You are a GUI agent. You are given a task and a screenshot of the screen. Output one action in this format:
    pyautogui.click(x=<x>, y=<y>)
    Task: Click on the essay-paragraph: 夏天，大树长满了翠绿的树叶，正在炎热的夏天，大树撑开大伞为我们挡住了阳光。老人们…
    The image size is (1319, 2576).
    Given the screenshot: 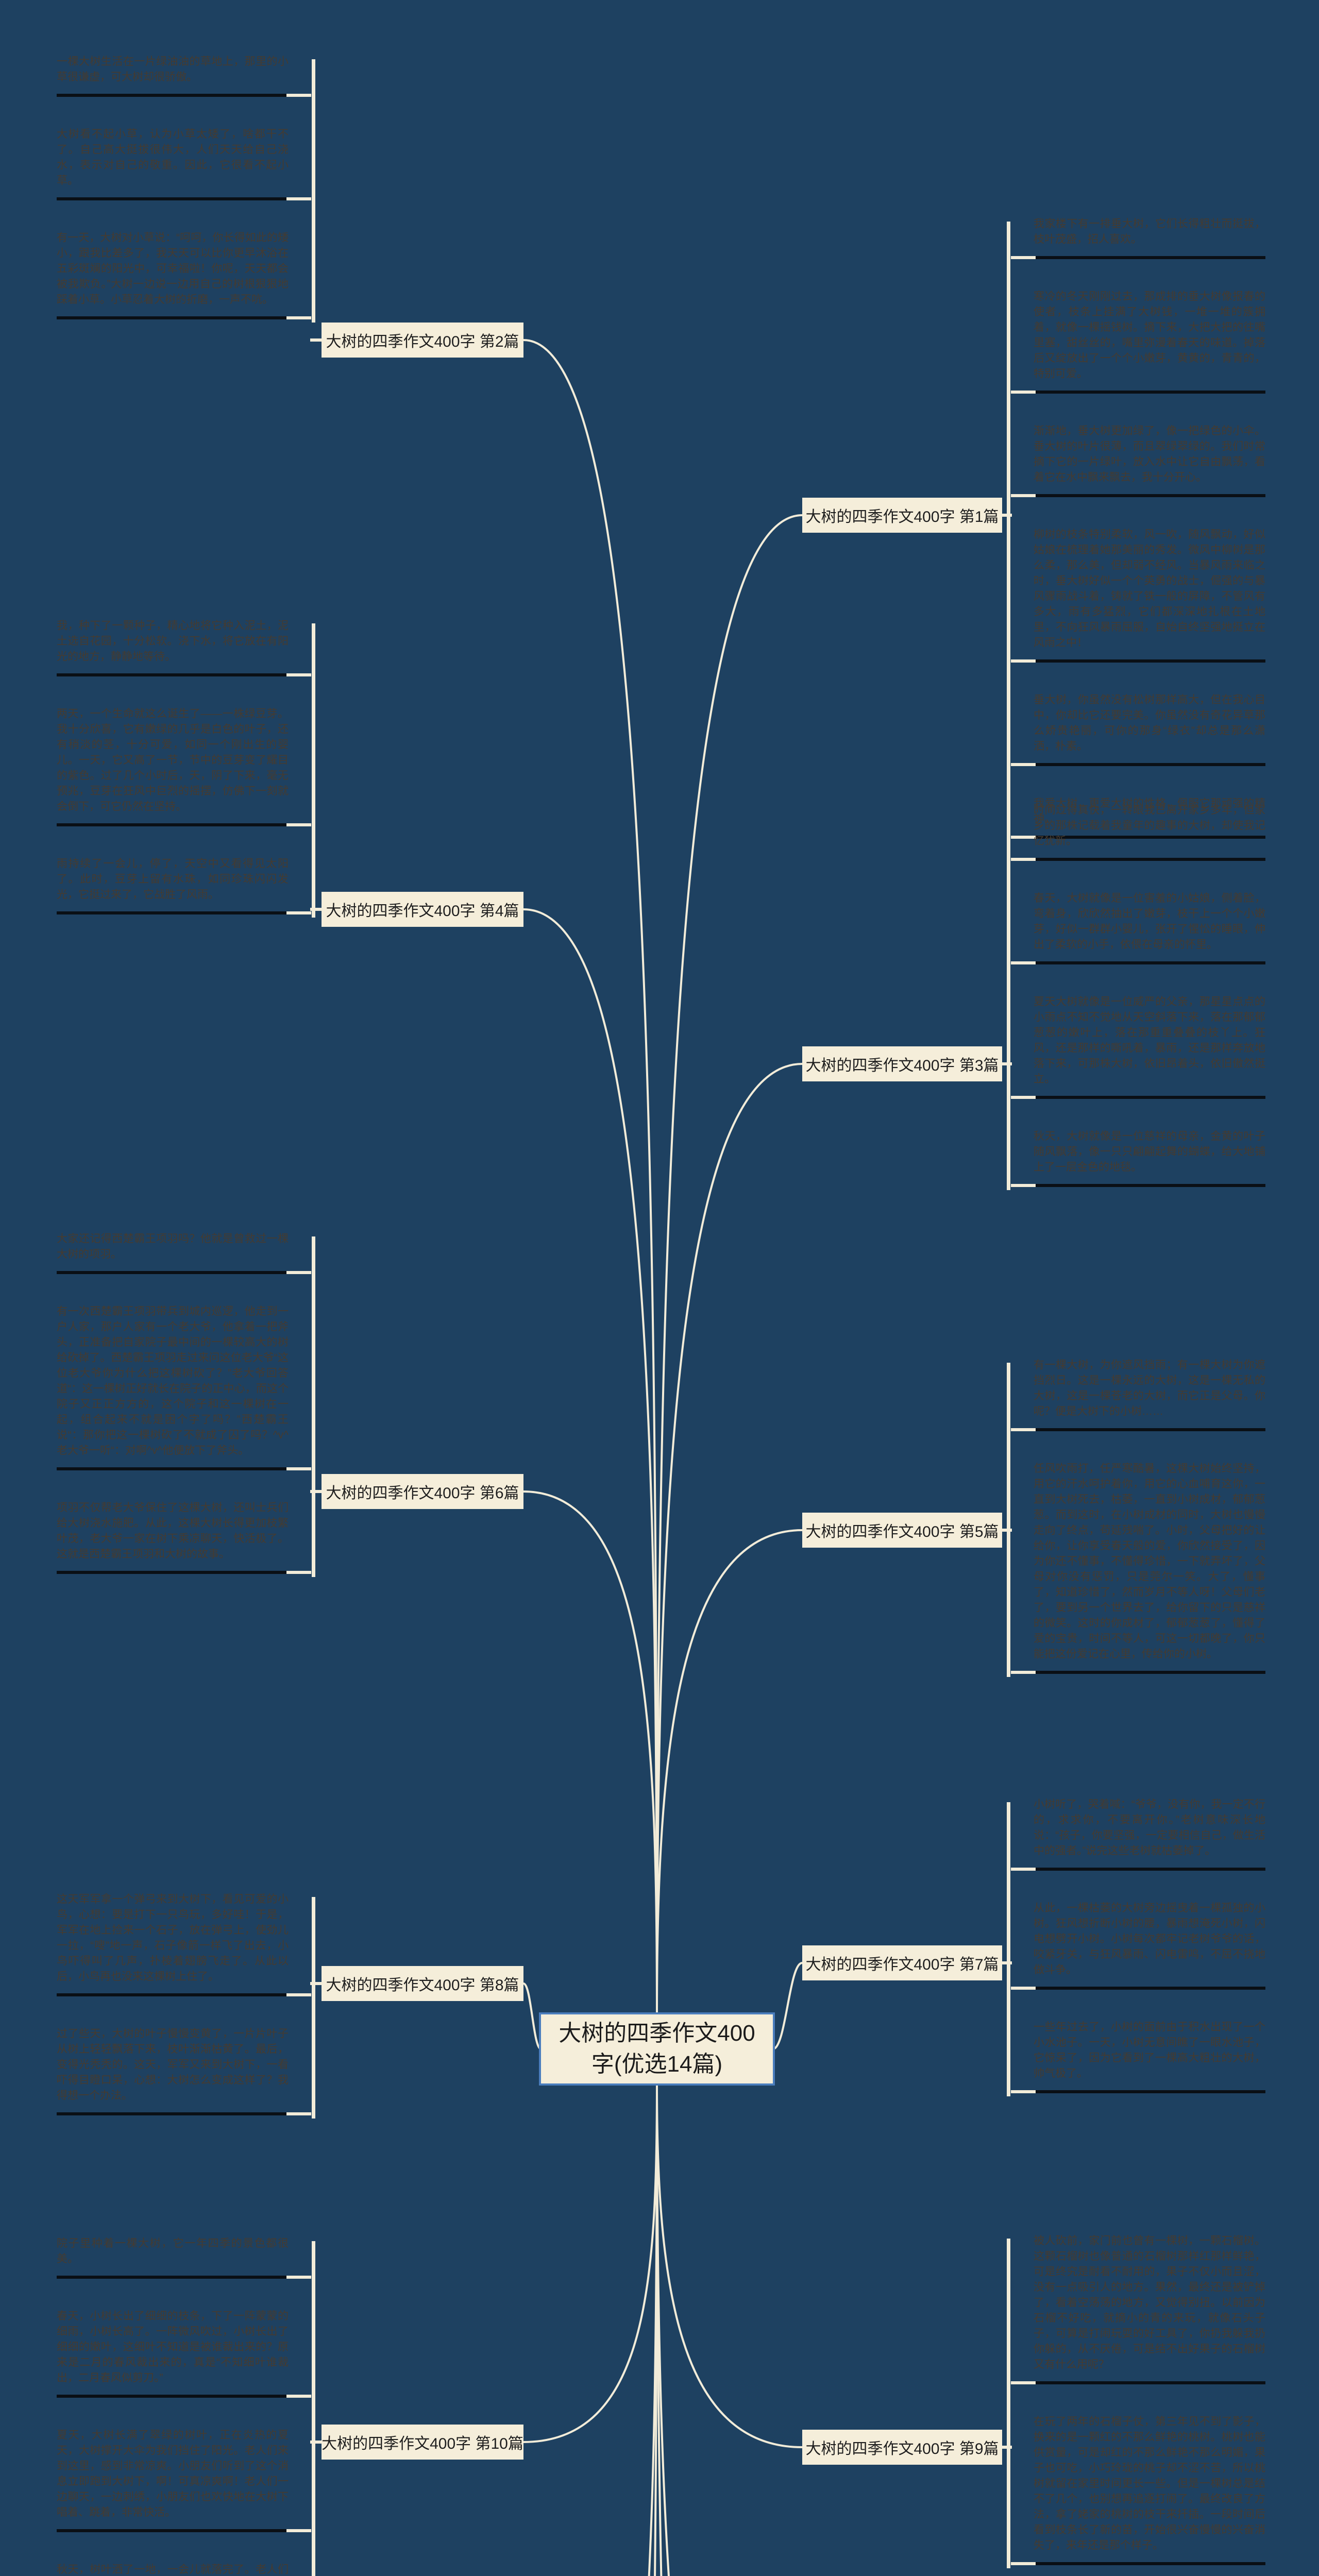 What is the action you would take?
    pyautogui.click(x=184, y=2480)
    